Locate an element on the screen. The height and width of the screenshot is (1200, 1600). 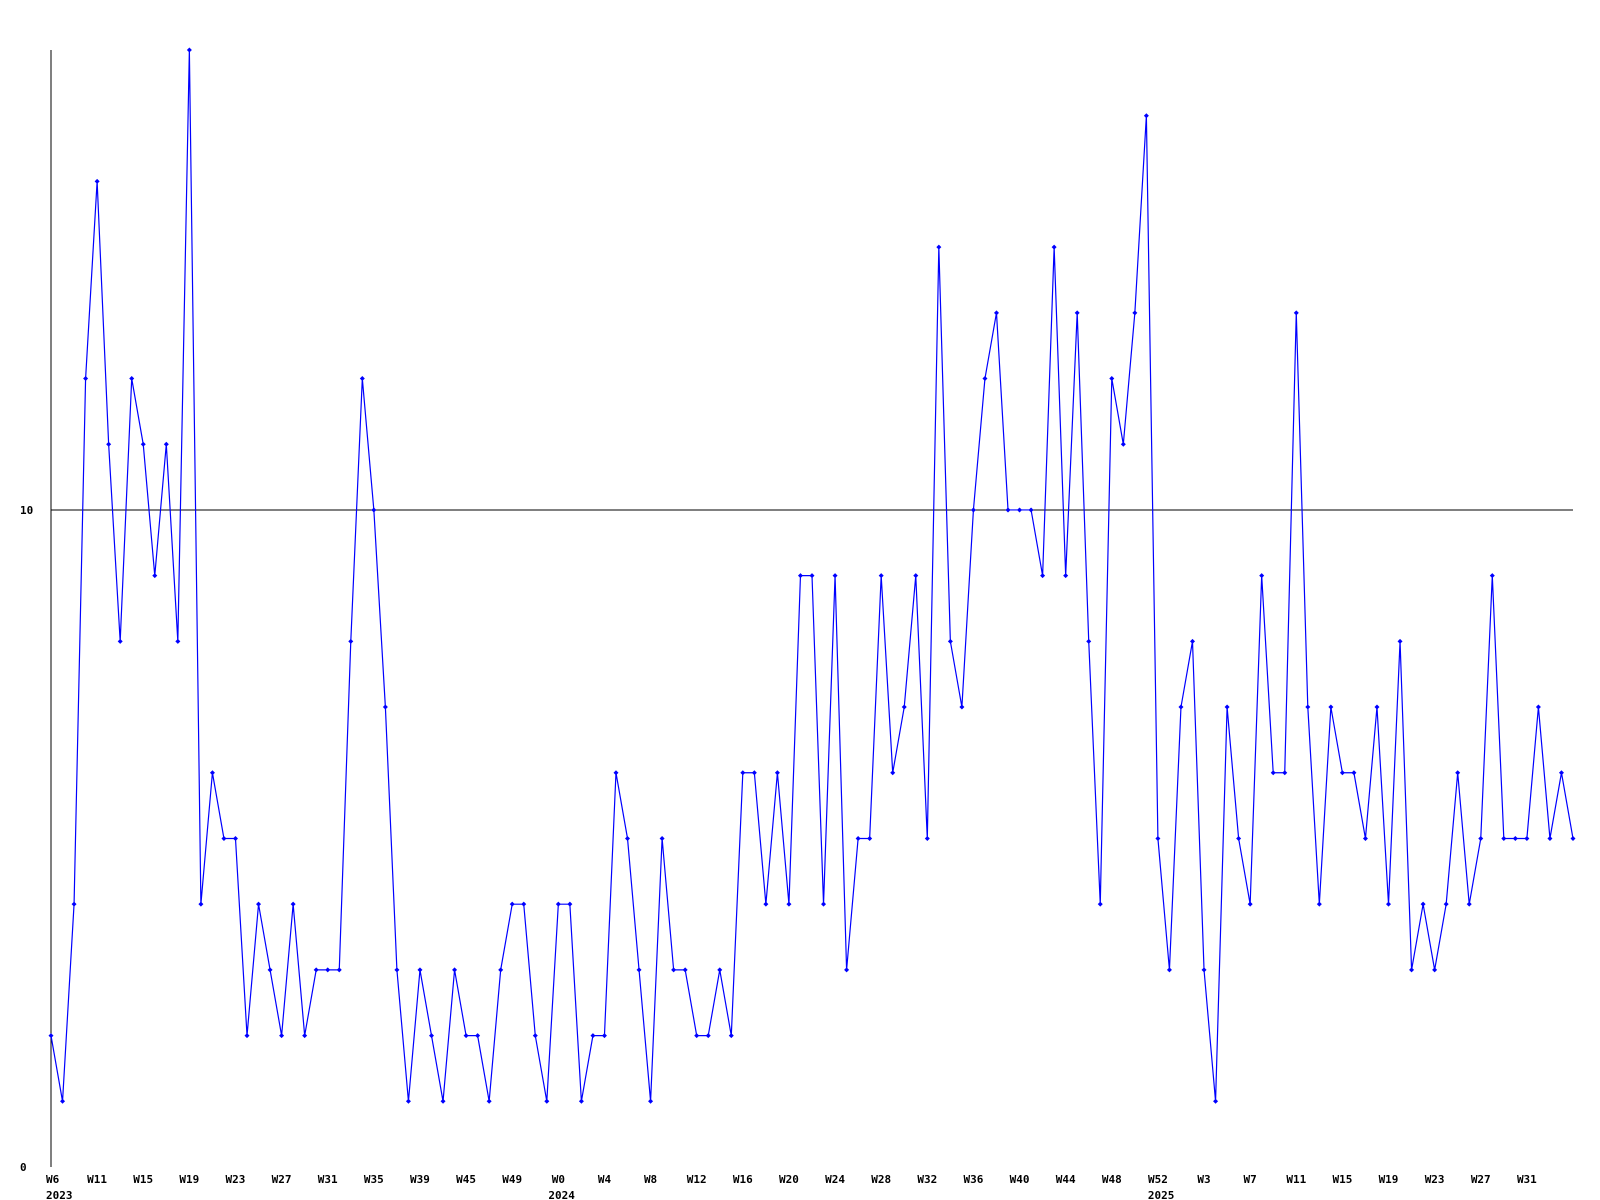
x-tick-label: W48 is located at coordinates (1112, 1179).